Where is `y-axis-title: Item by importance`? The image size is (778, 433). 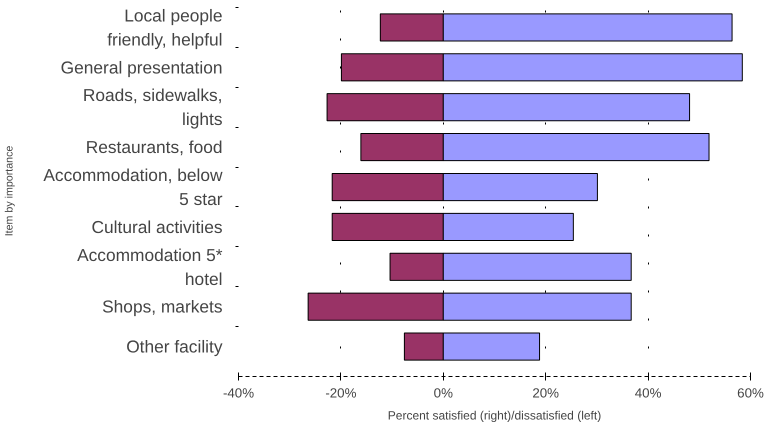
y-axis-title: Item by importance is located at coordinates (9, 191).